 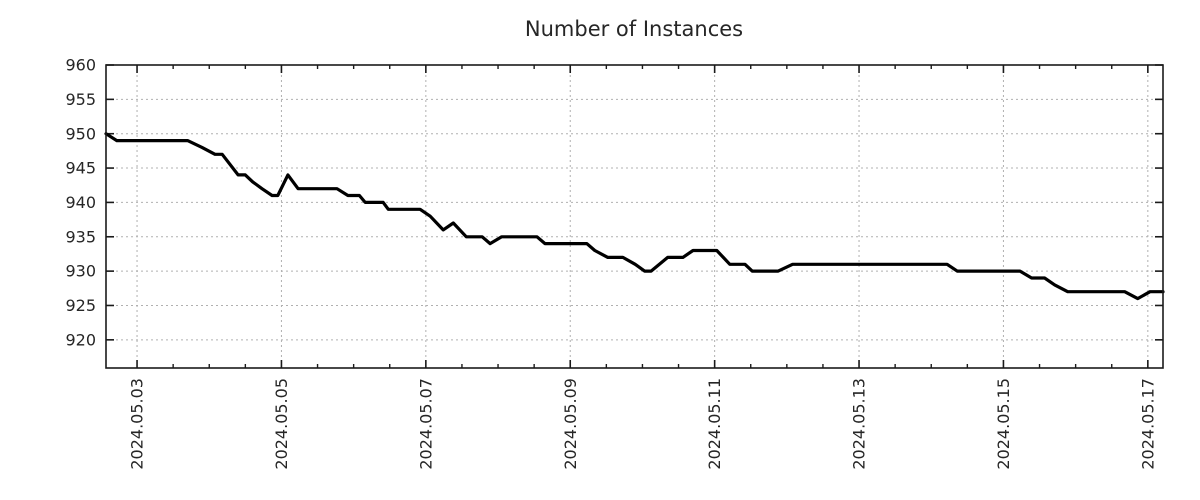 I want to click on x-tick-label: 2024.05.09, so click(x=570, y=424).